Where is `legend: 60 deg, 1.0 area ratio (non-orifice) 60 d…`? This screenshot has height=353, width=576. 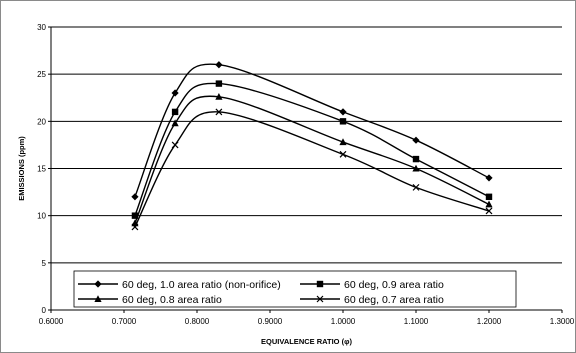
legend: 60 deg, 1.0 area ratio (non-orifice) 60 d… is located at coordinates (261, 292).